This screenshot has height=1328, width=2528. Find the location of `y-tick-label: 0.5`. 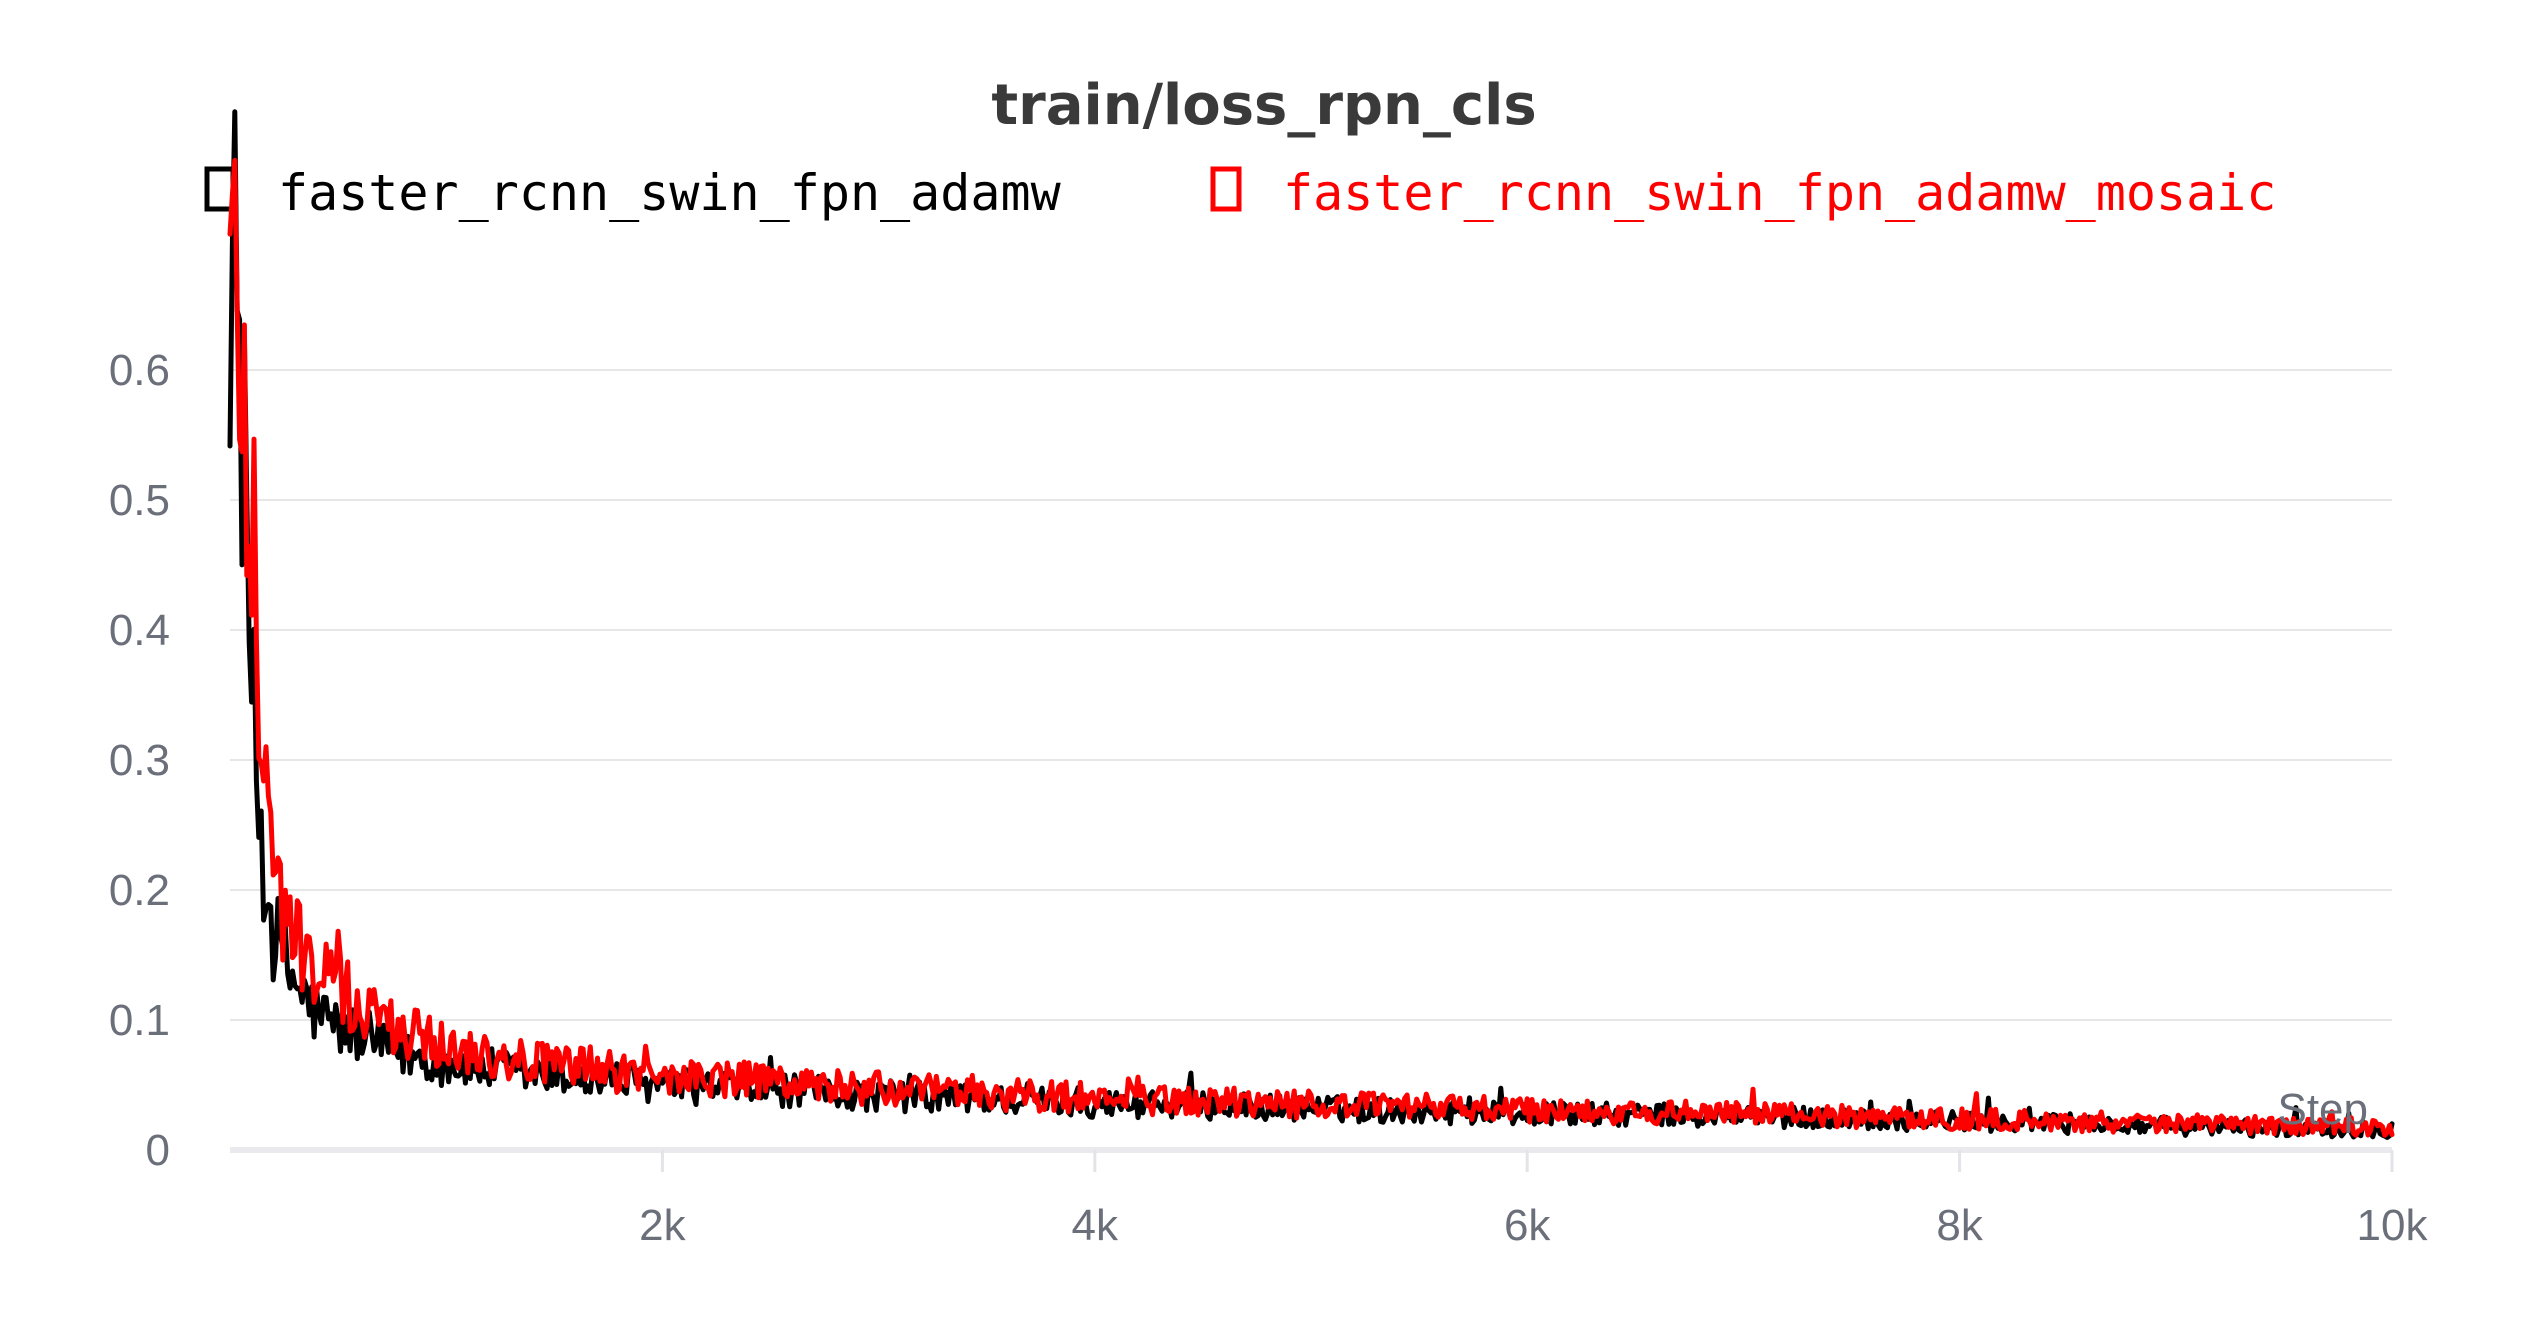

y-tick-label: 0.5 is located at coordinates (139, 500).